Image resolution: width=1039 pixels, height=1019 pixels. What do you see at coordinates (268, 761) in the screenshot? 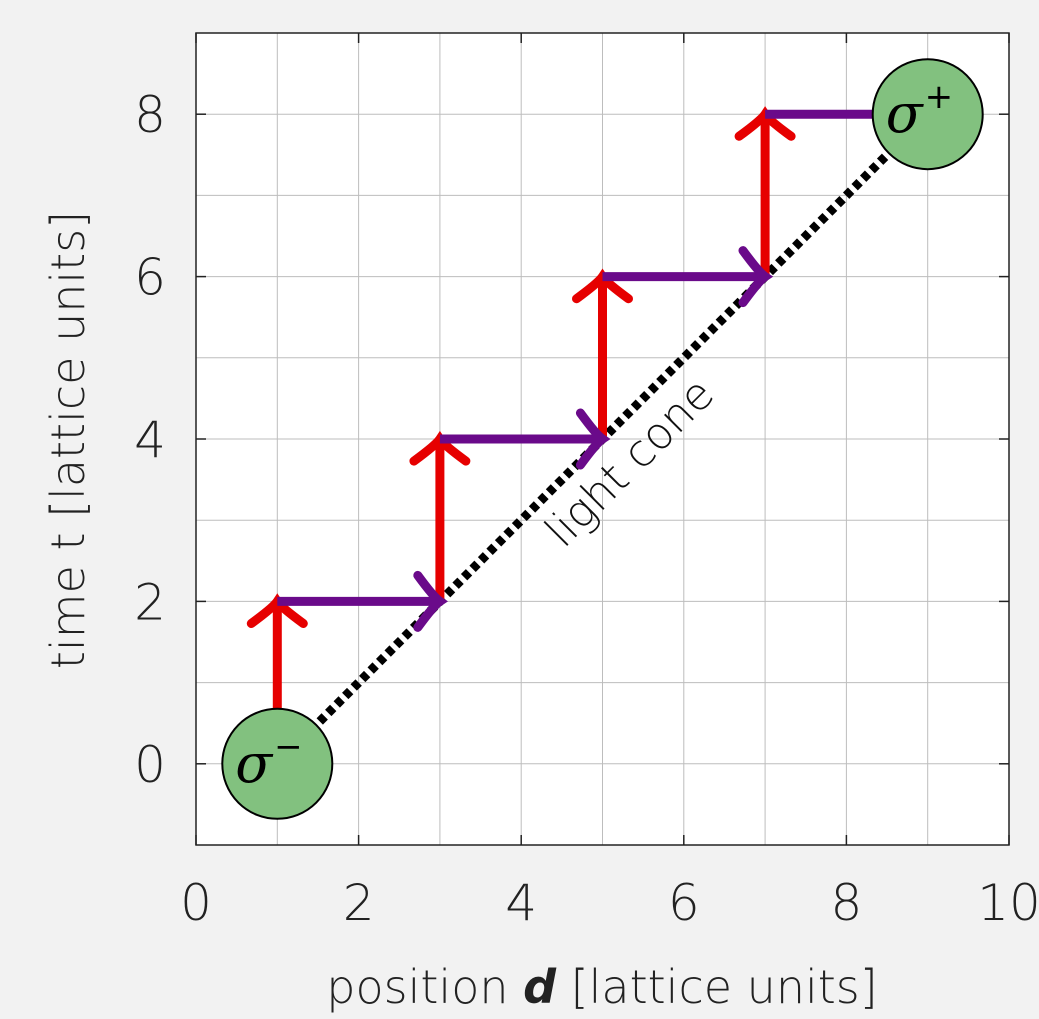
I see `sigma-minus-label: σ−` at bounding box center [268, 761].